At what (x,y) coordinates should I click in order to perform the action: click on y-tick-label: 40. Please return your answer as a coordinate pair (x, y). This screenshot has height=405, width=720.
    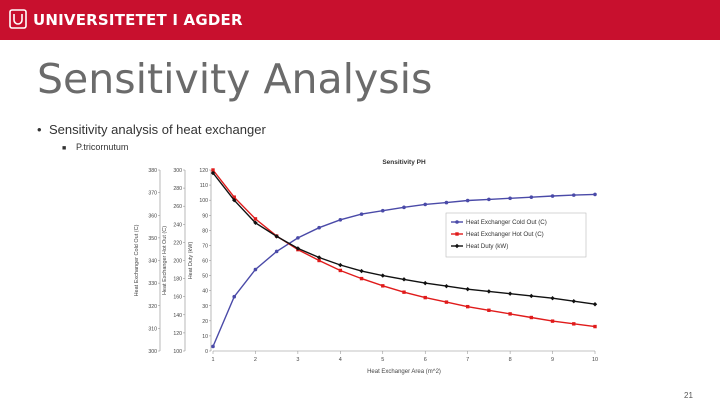
    Looking at the image, I should click on (205, 292).